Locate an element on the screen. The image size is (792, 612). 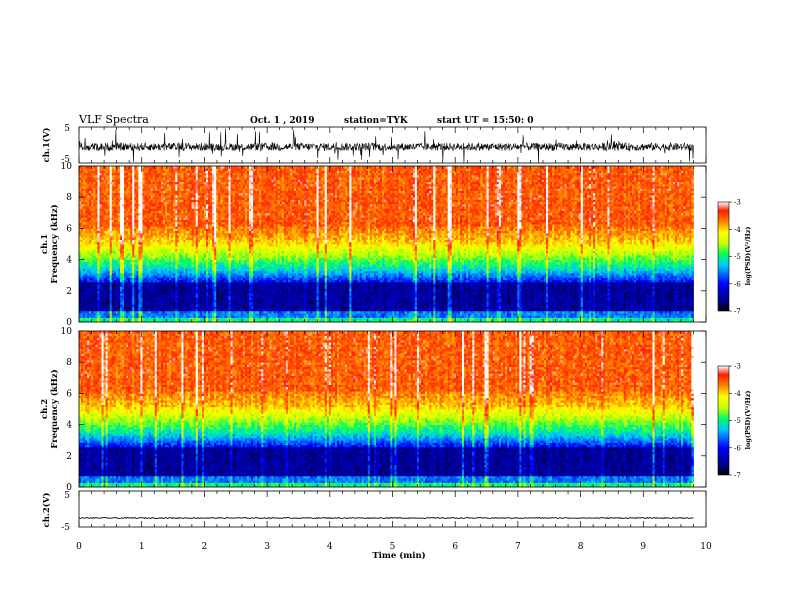
station-label: station=TYK is located at coordinates (376, 121).